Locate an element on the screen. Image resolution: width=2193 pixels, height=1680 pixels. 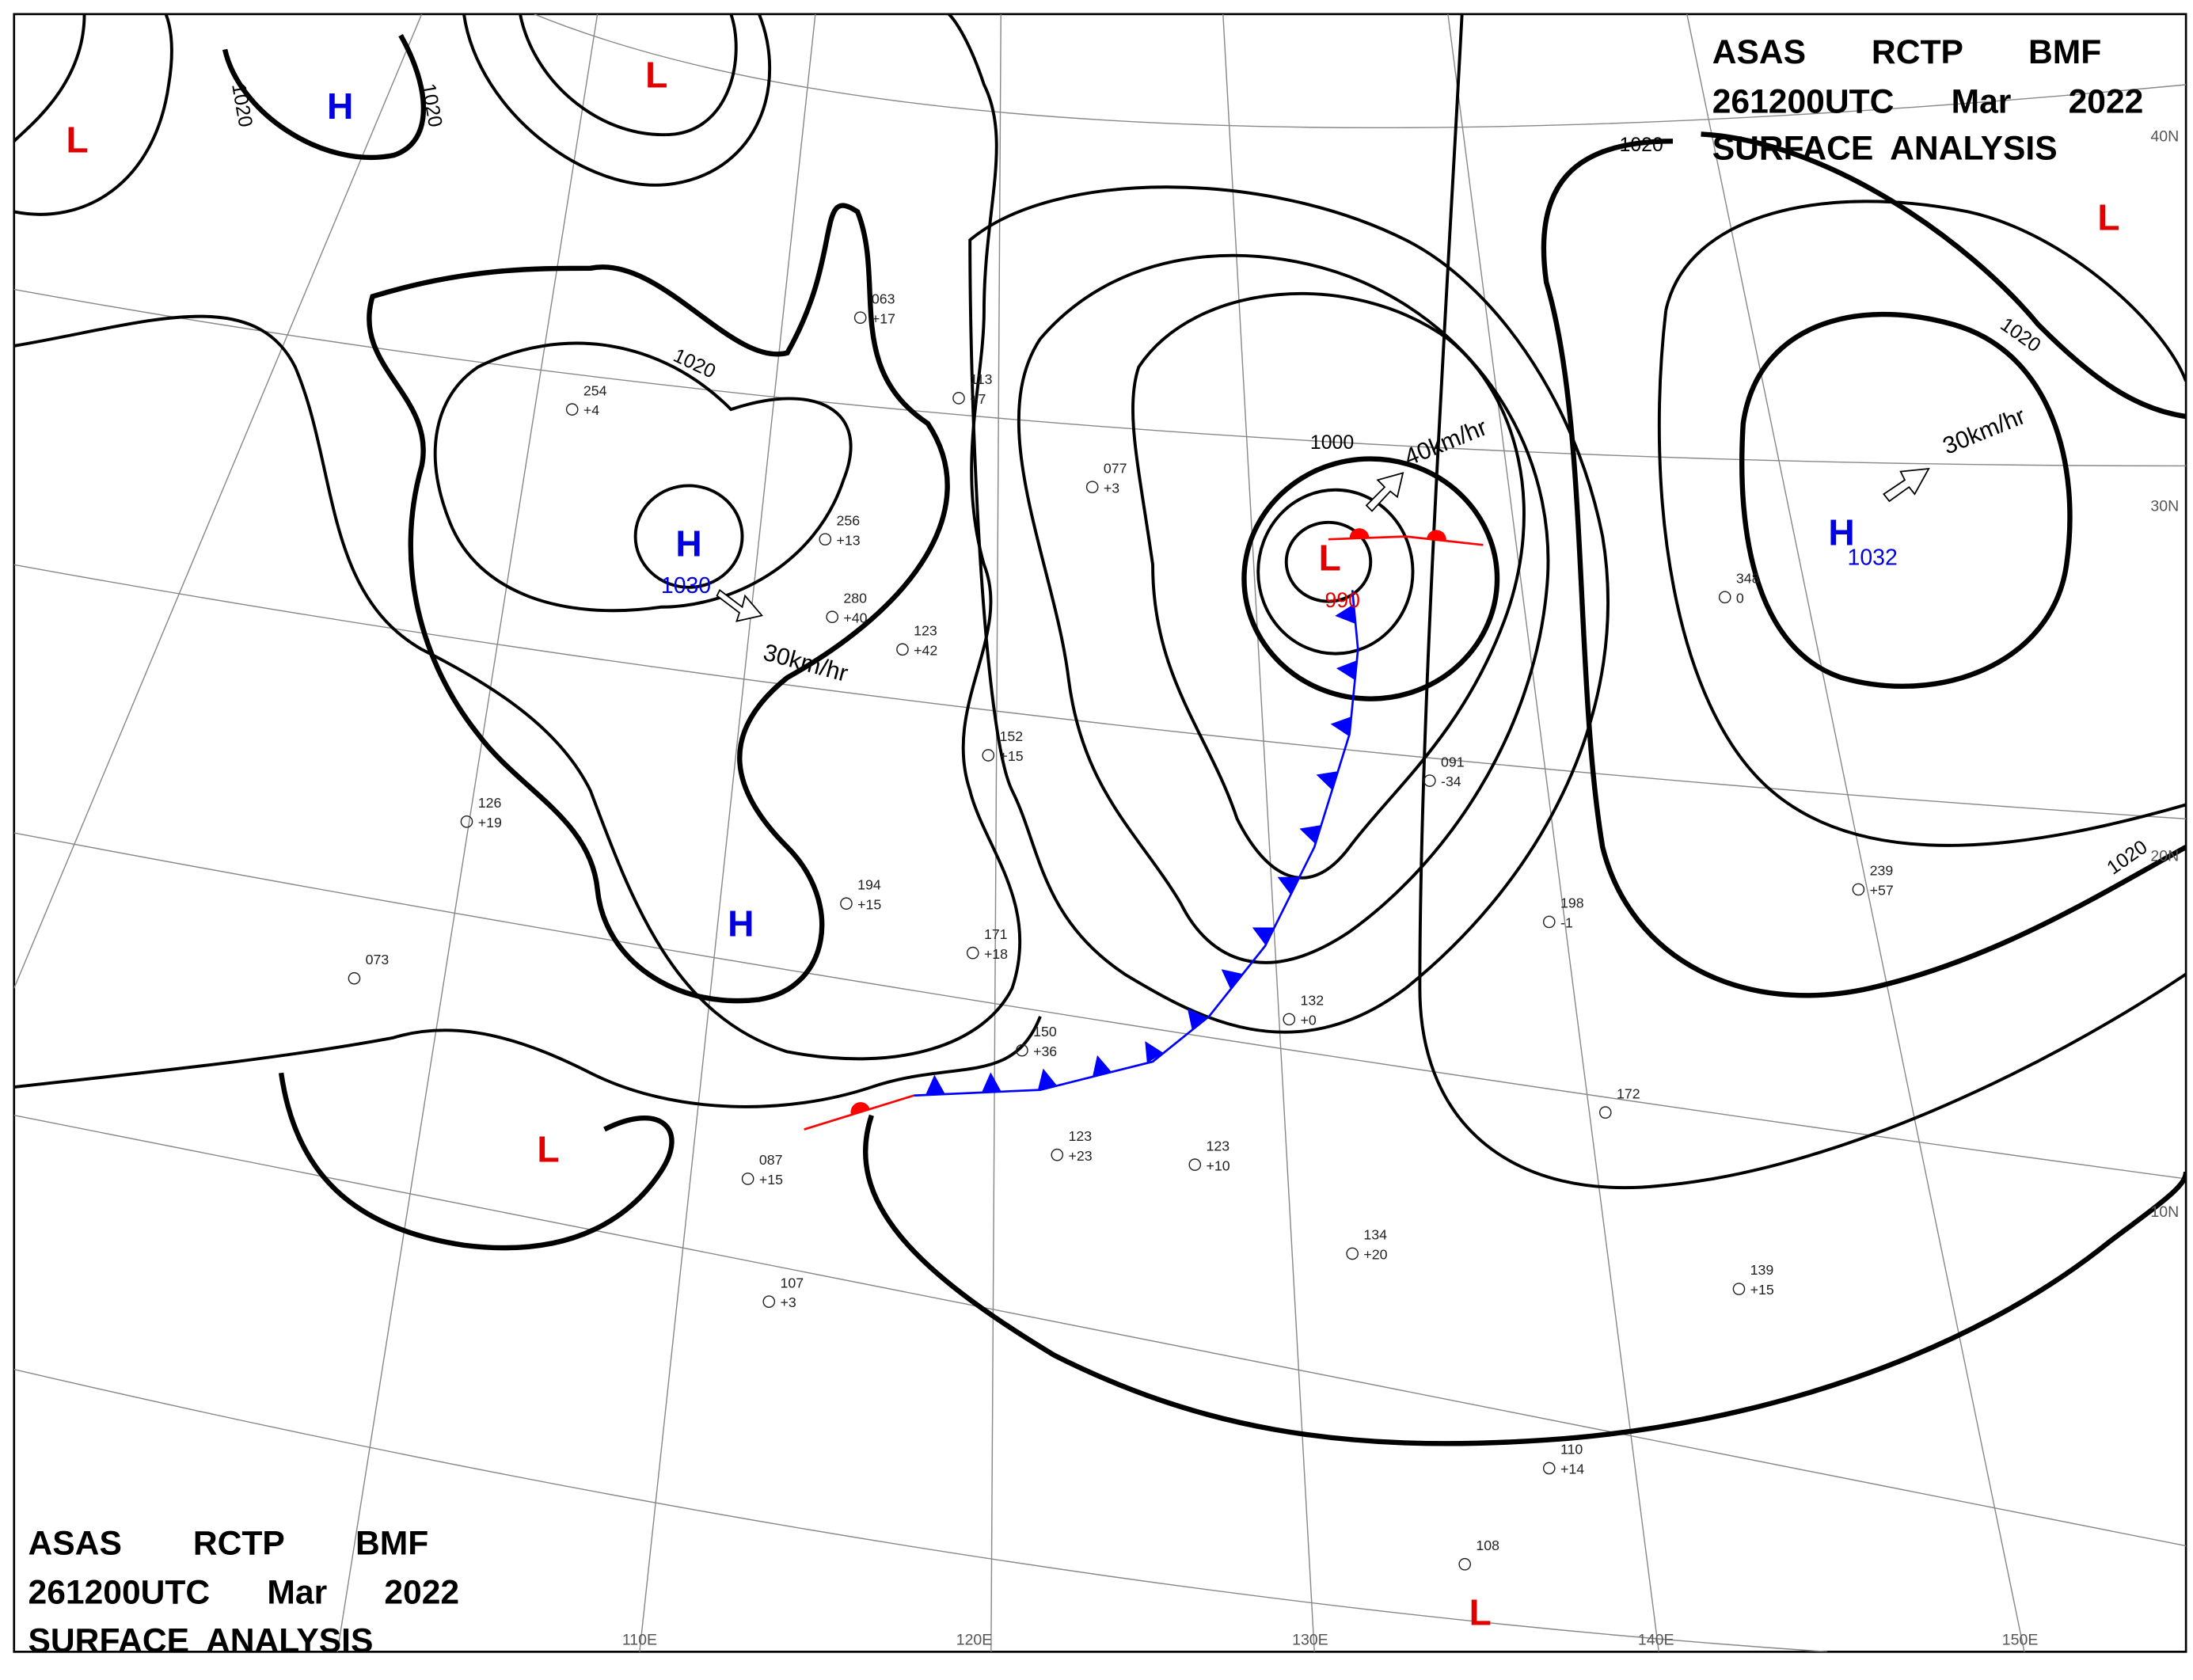
station-tendency: +0 is located at coordinates (1308, 1020).